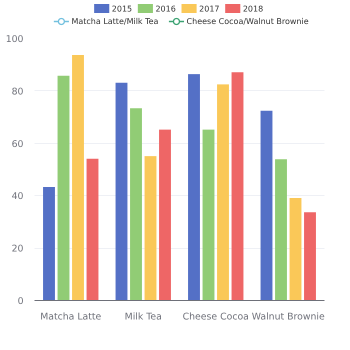 The height and width of the screenshot is (350, 350). I want to click on y-tick-label: 80, so click(18, 92).